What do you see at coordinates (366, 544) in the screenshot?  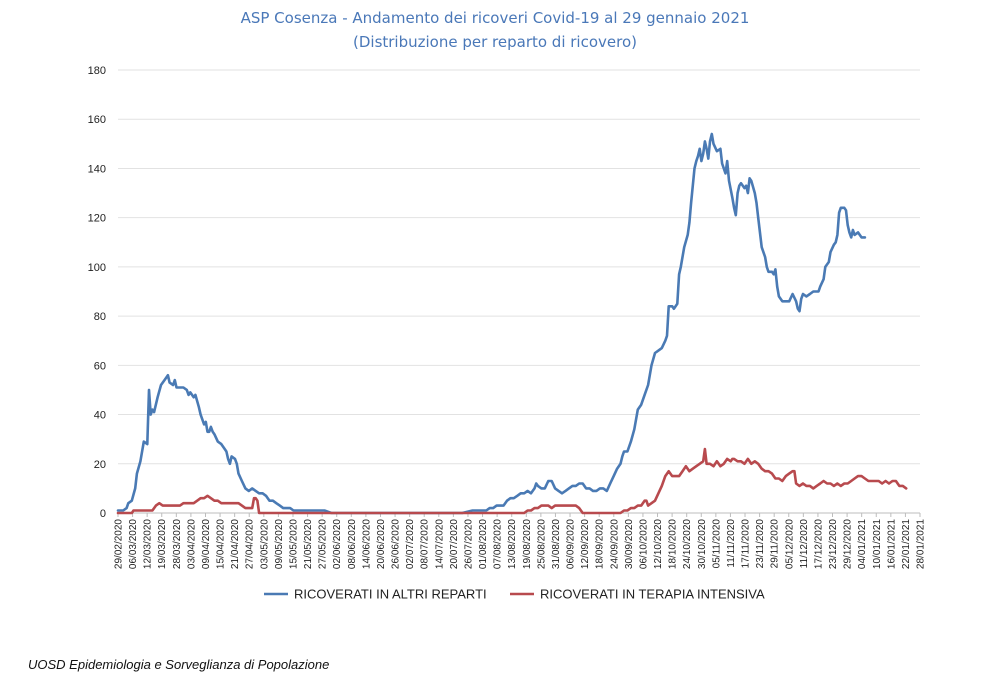 I see `x-tick-label: 14/06/2020` at bounding box center [366, 544].